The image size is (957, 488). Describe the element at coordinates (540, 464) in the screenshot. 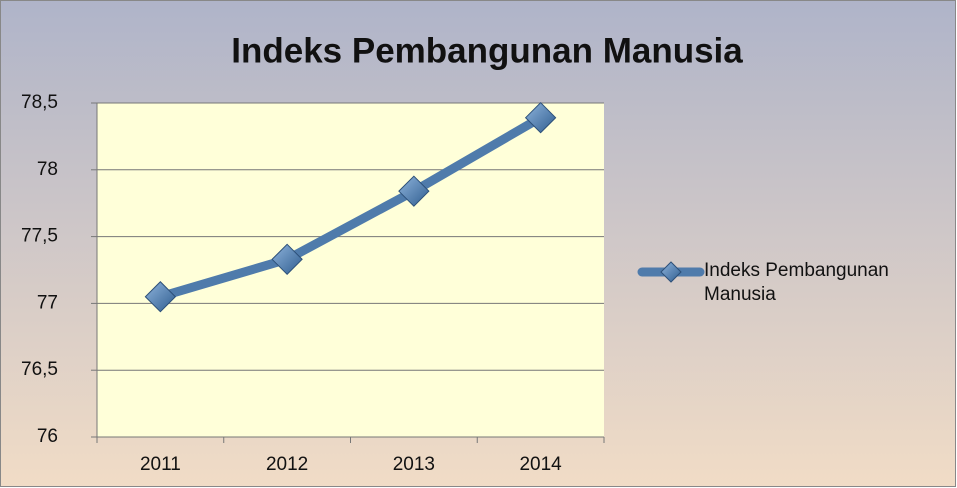

I see `x-tick-label: 2014` at that location.